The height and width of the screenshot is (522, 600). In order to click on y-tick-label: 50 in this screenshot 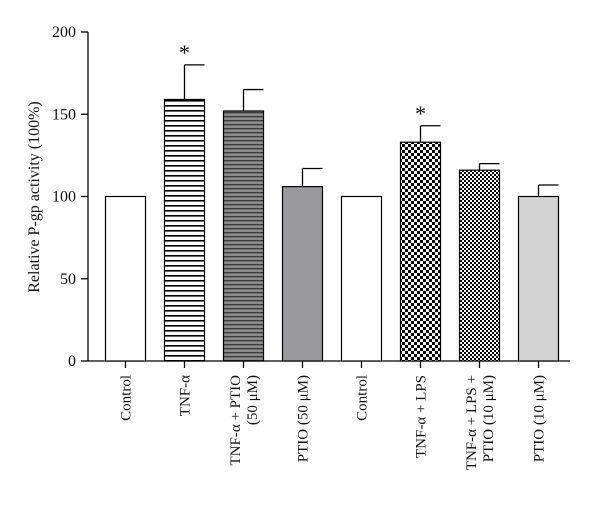, I will do `click(68, 279)`.